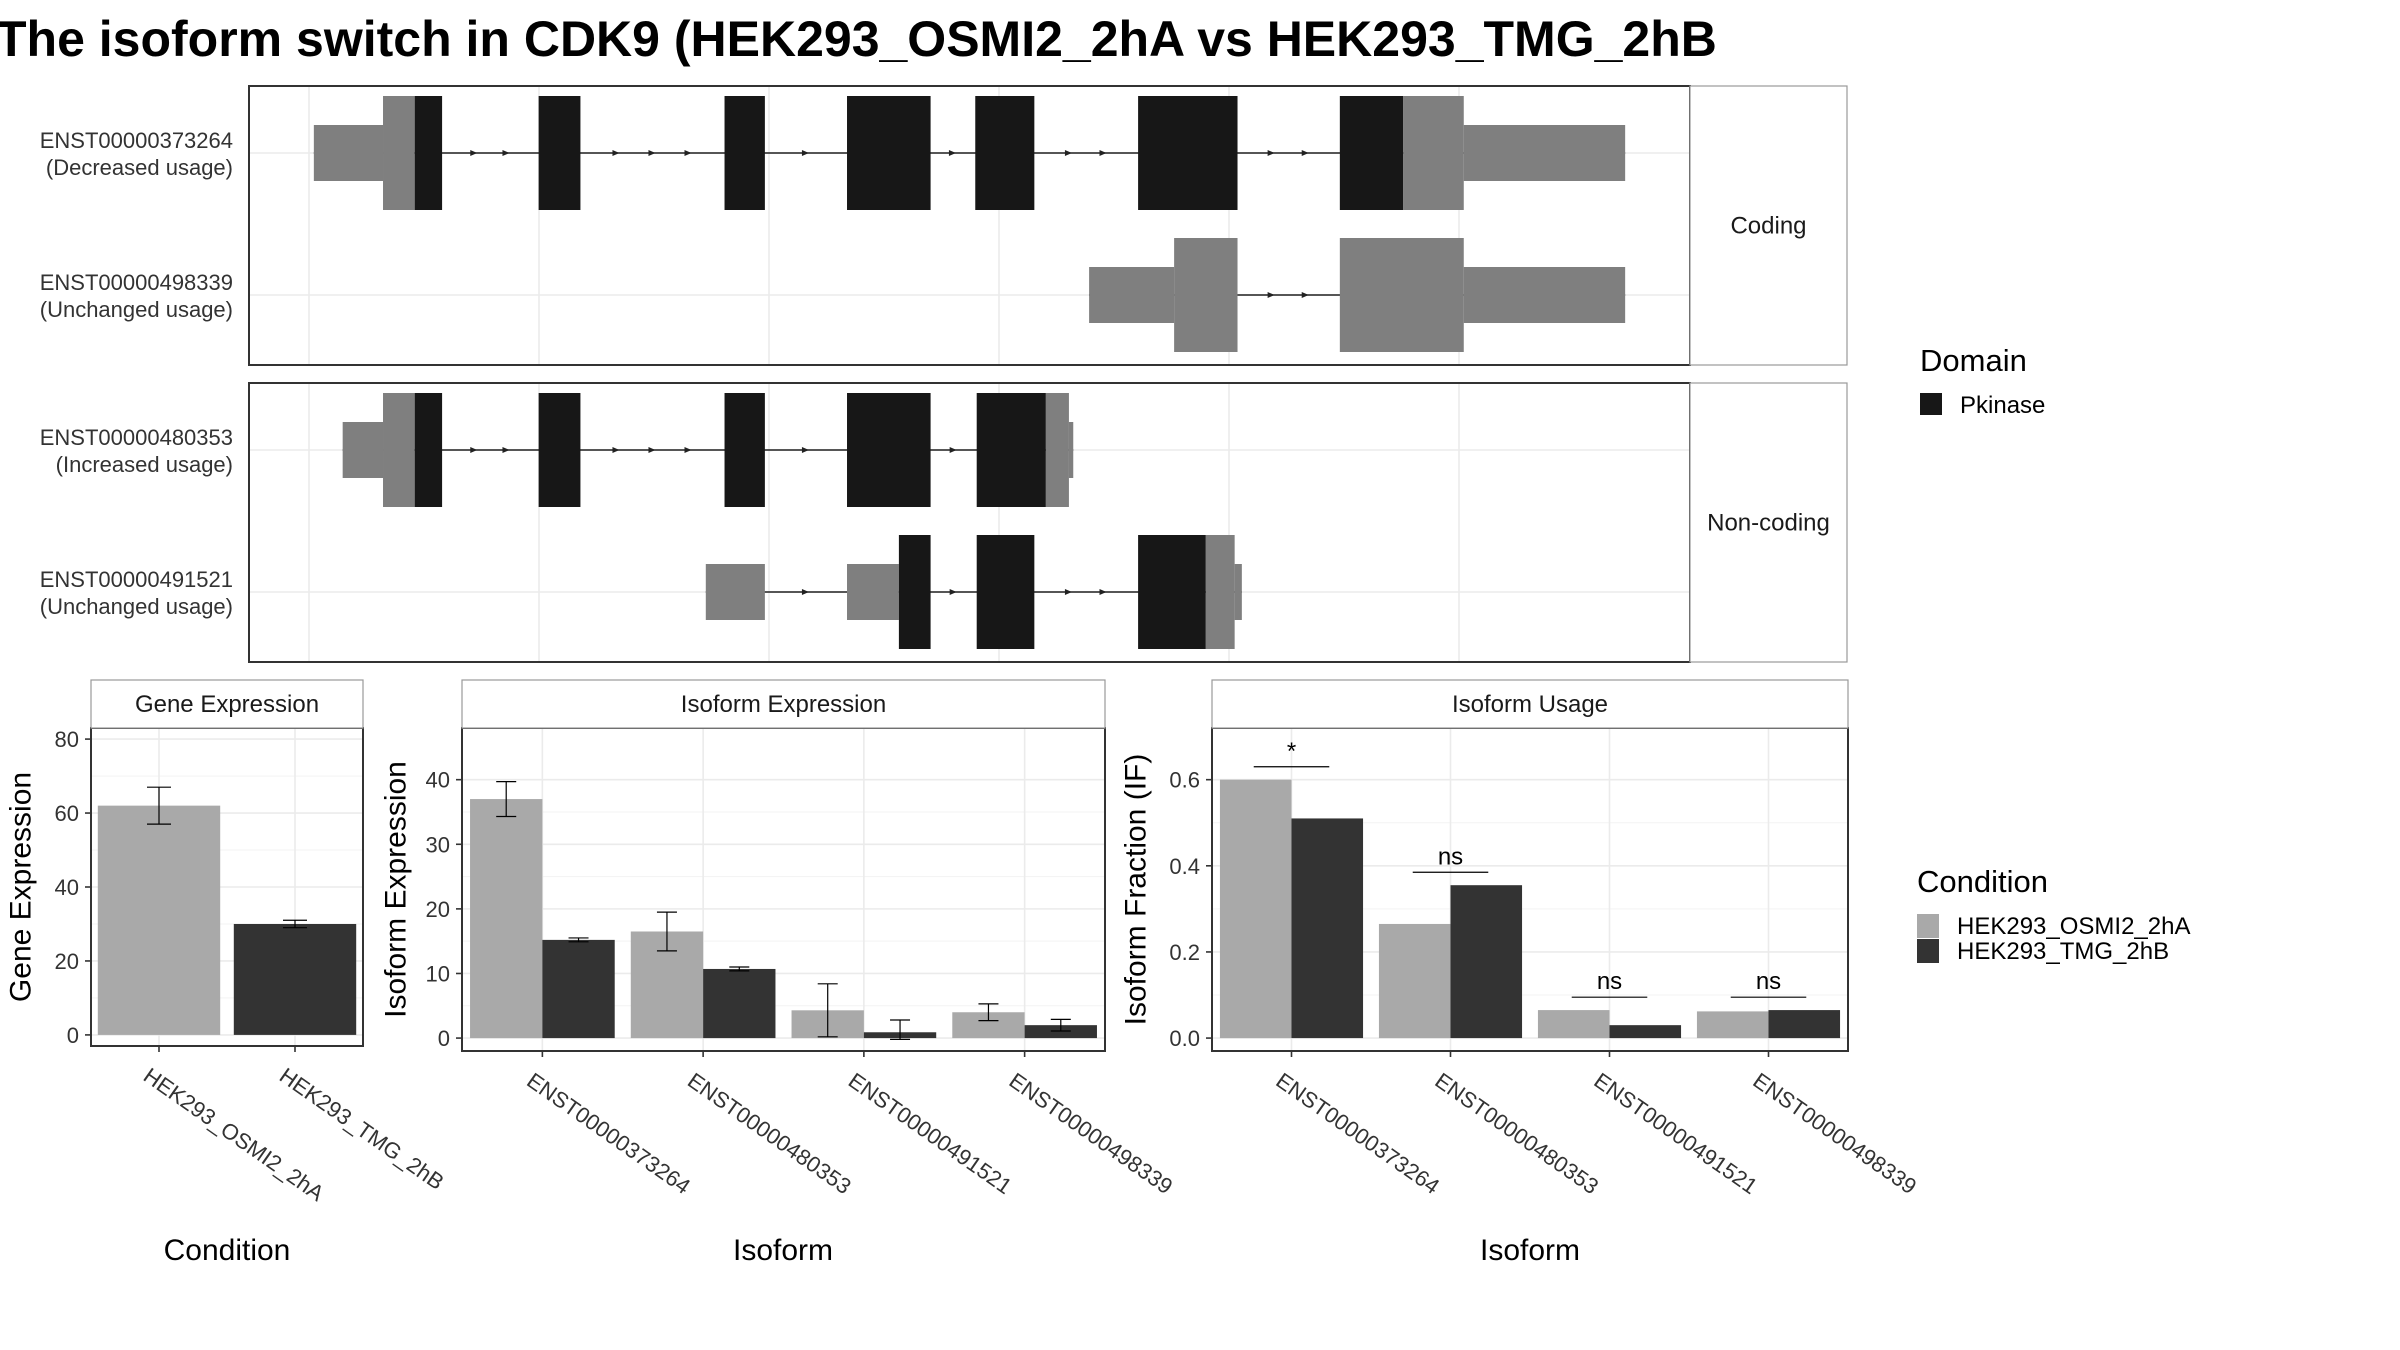 Image resolution: width=2400 pixels, height=1350 pixels. I want to click on transcript-id-label: ENST00000491521, so click(136, 579).